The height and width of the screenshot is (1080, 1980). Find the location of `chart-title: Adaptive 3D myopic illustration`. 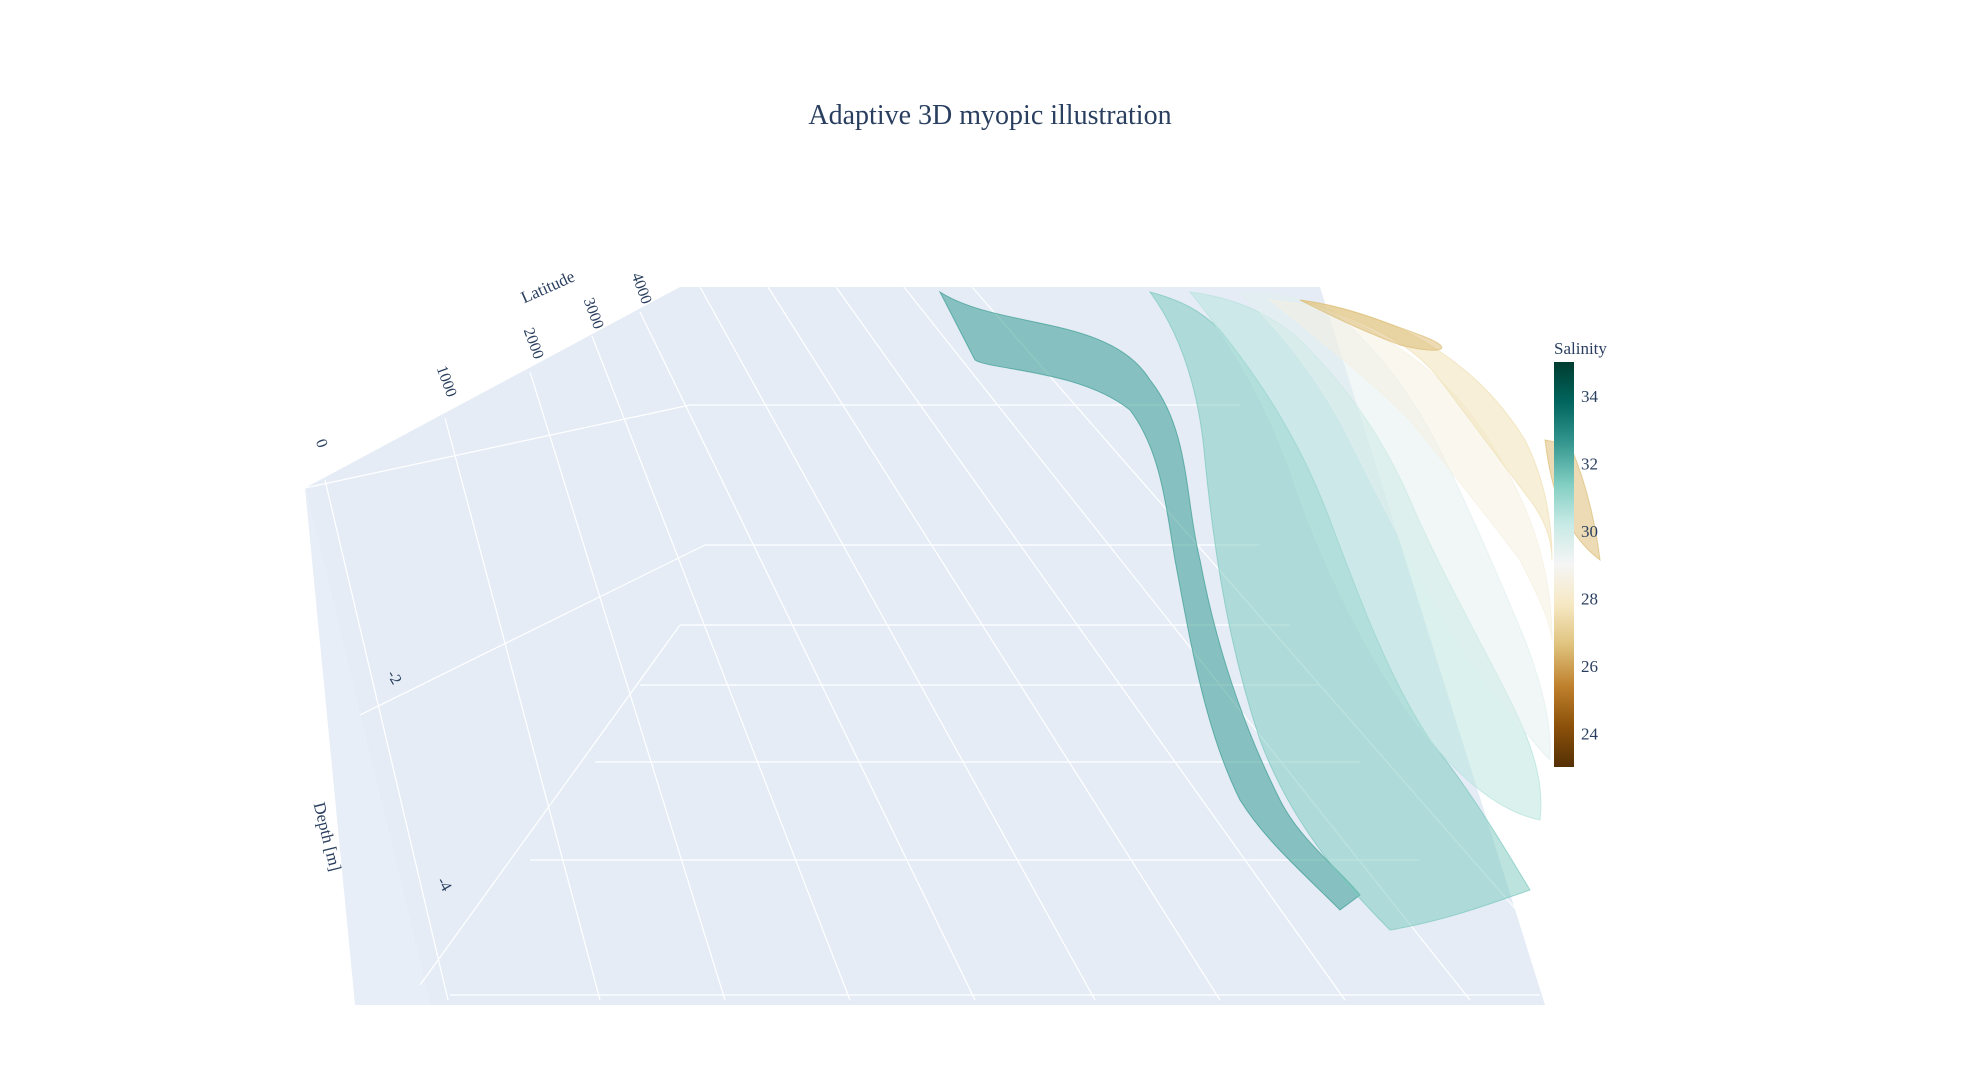

chart-title: Adaptive 3D myopic illustration is located at coordinates (990, 115).